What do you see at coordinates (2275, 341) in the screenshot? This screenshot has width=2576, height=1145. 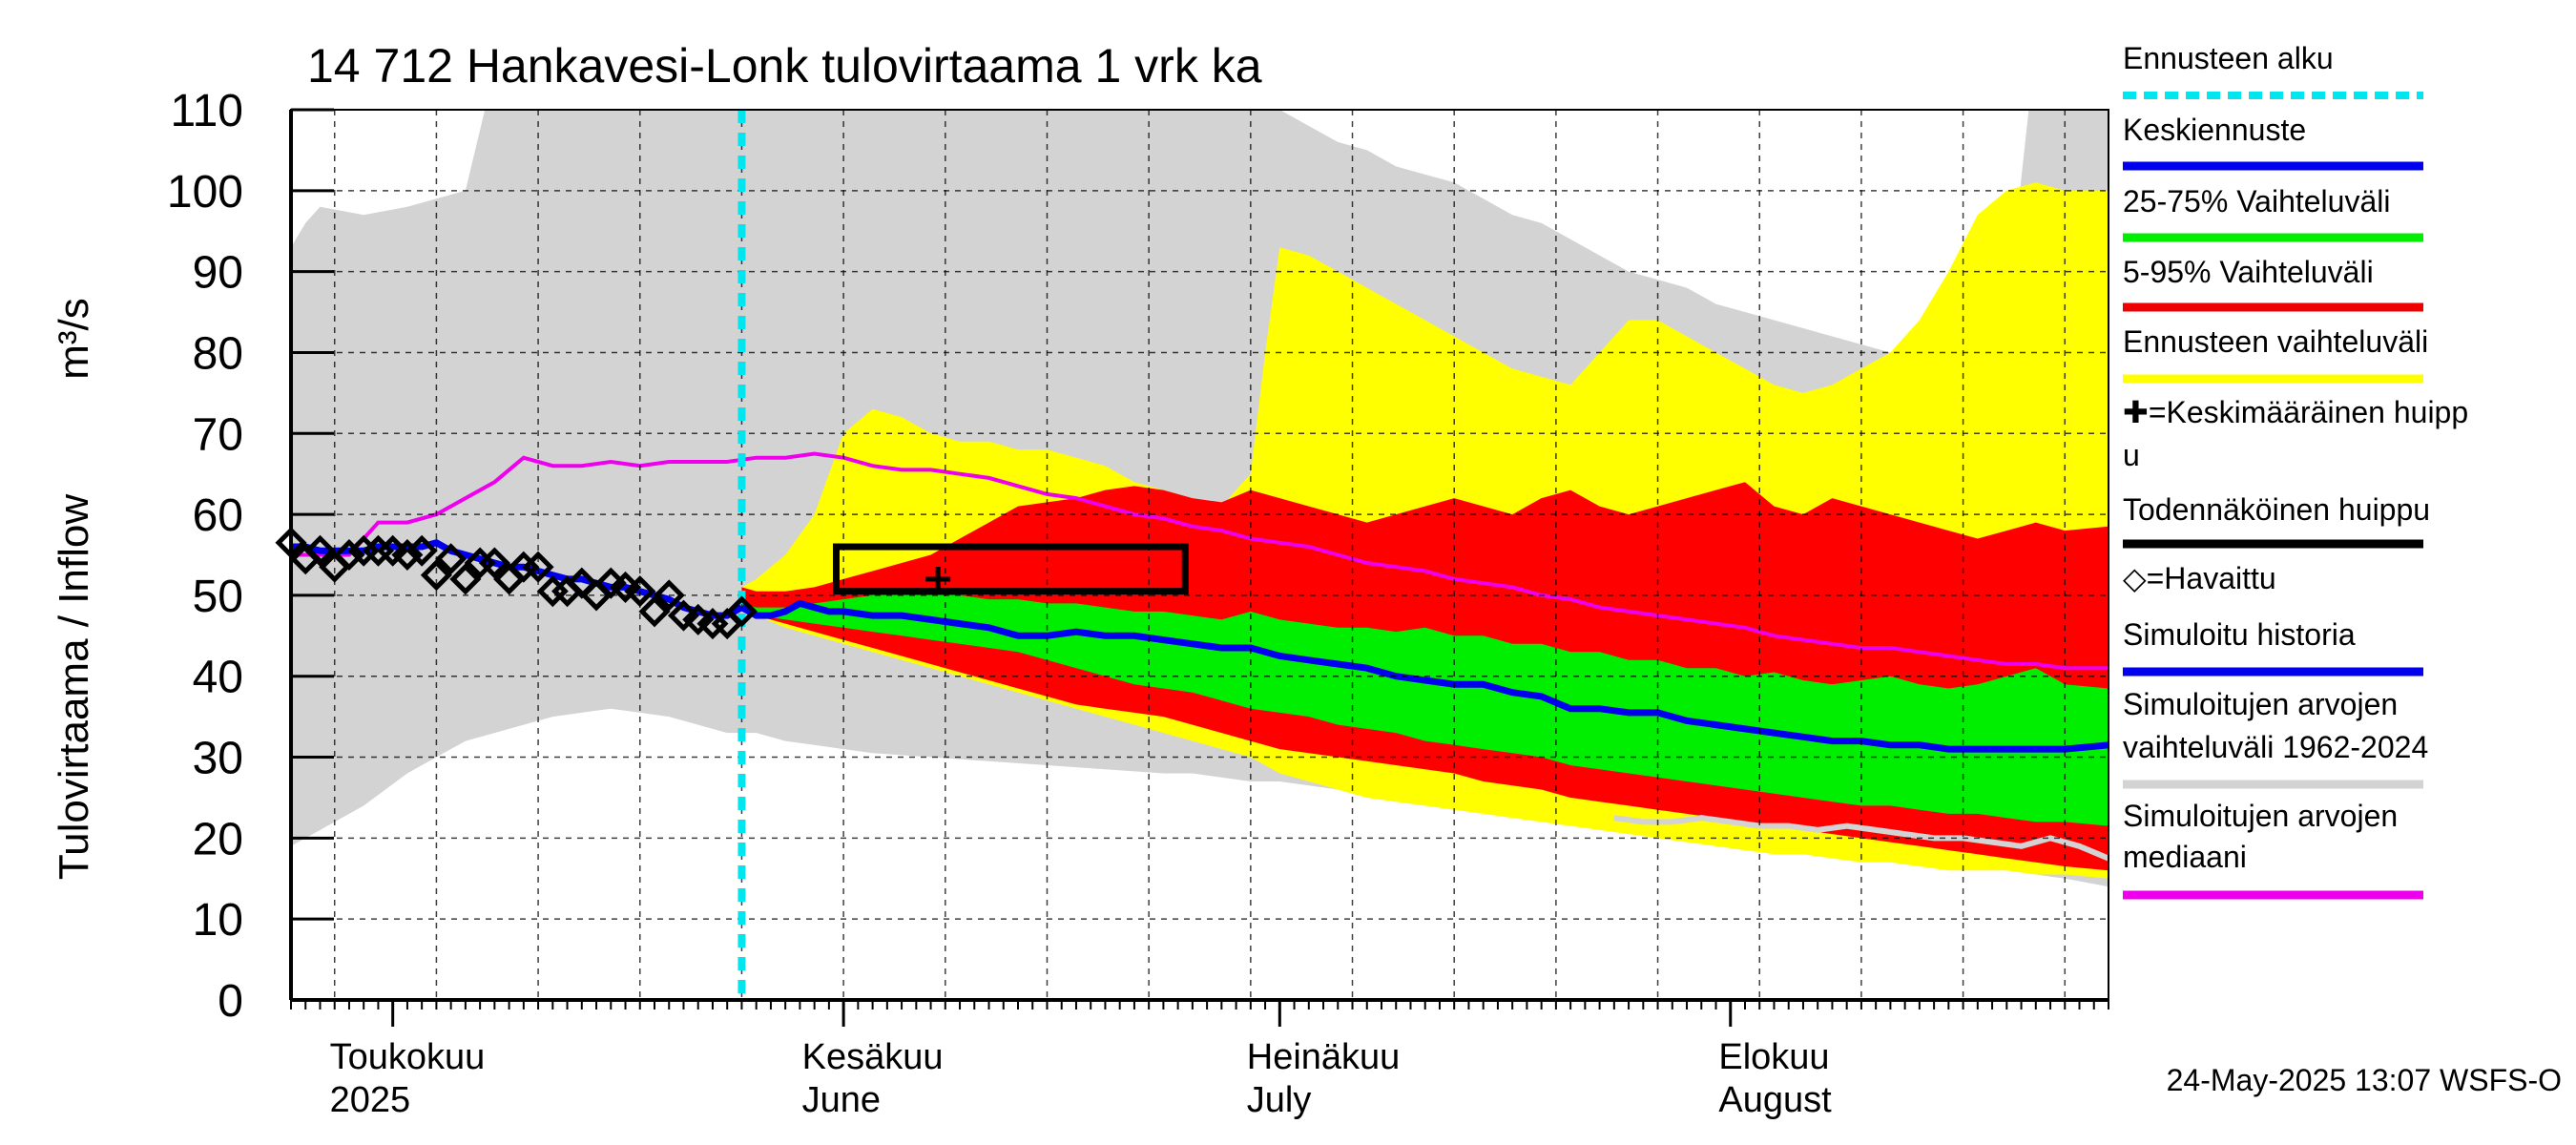 I see `legend-label: Ennusteen vaihteluväli` at bounding box center [2275, 341].